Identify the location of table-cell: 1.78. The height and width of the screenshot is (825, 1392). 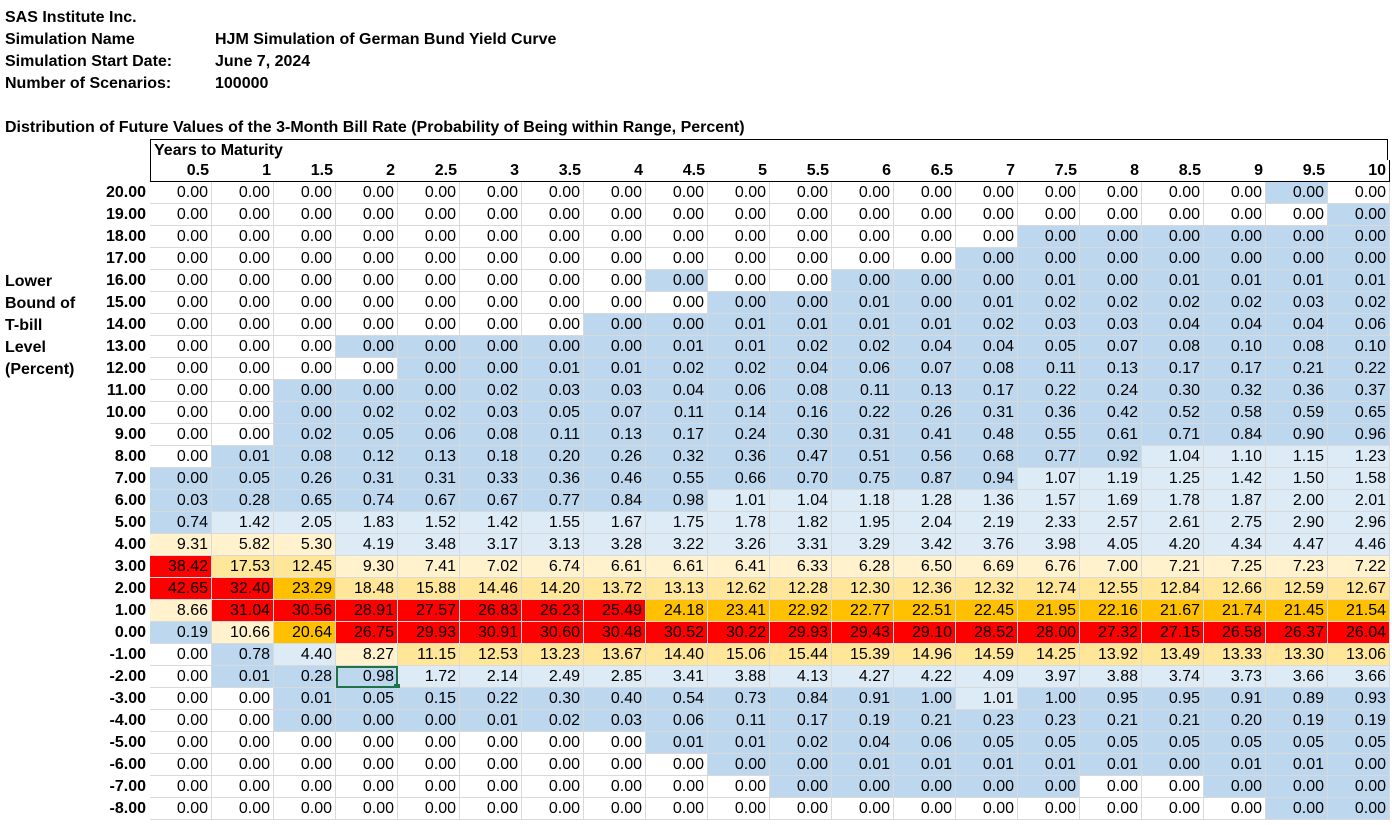
(739, 523).